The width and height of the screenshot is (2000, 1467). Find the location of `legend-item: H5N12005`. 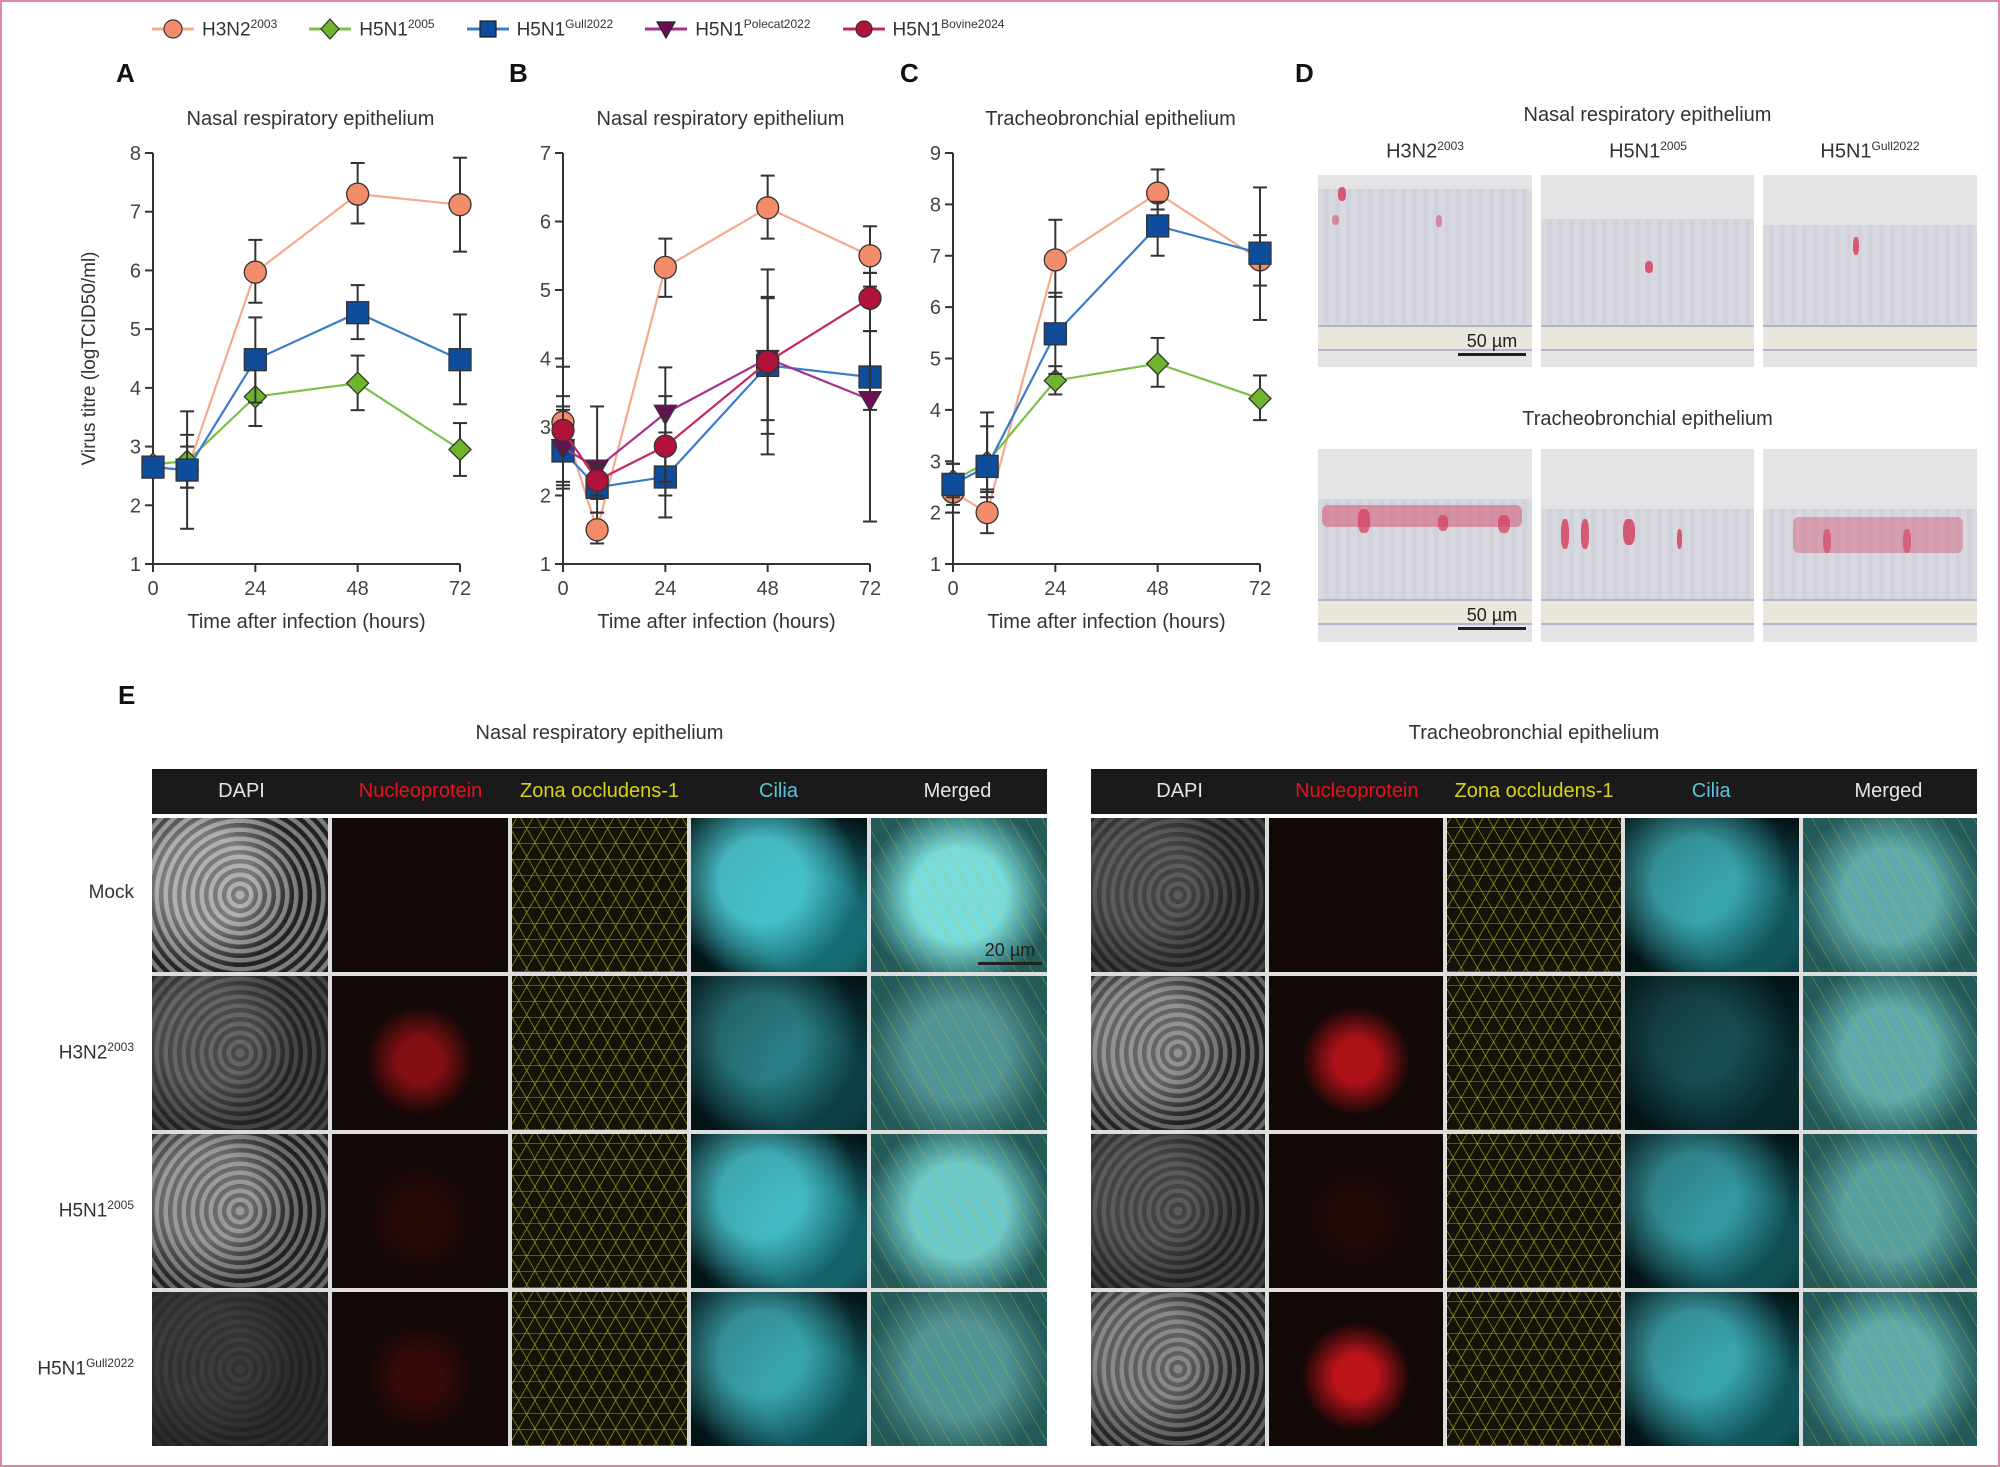

legend-item: H5N12005 is located at coordinates (371, 29).